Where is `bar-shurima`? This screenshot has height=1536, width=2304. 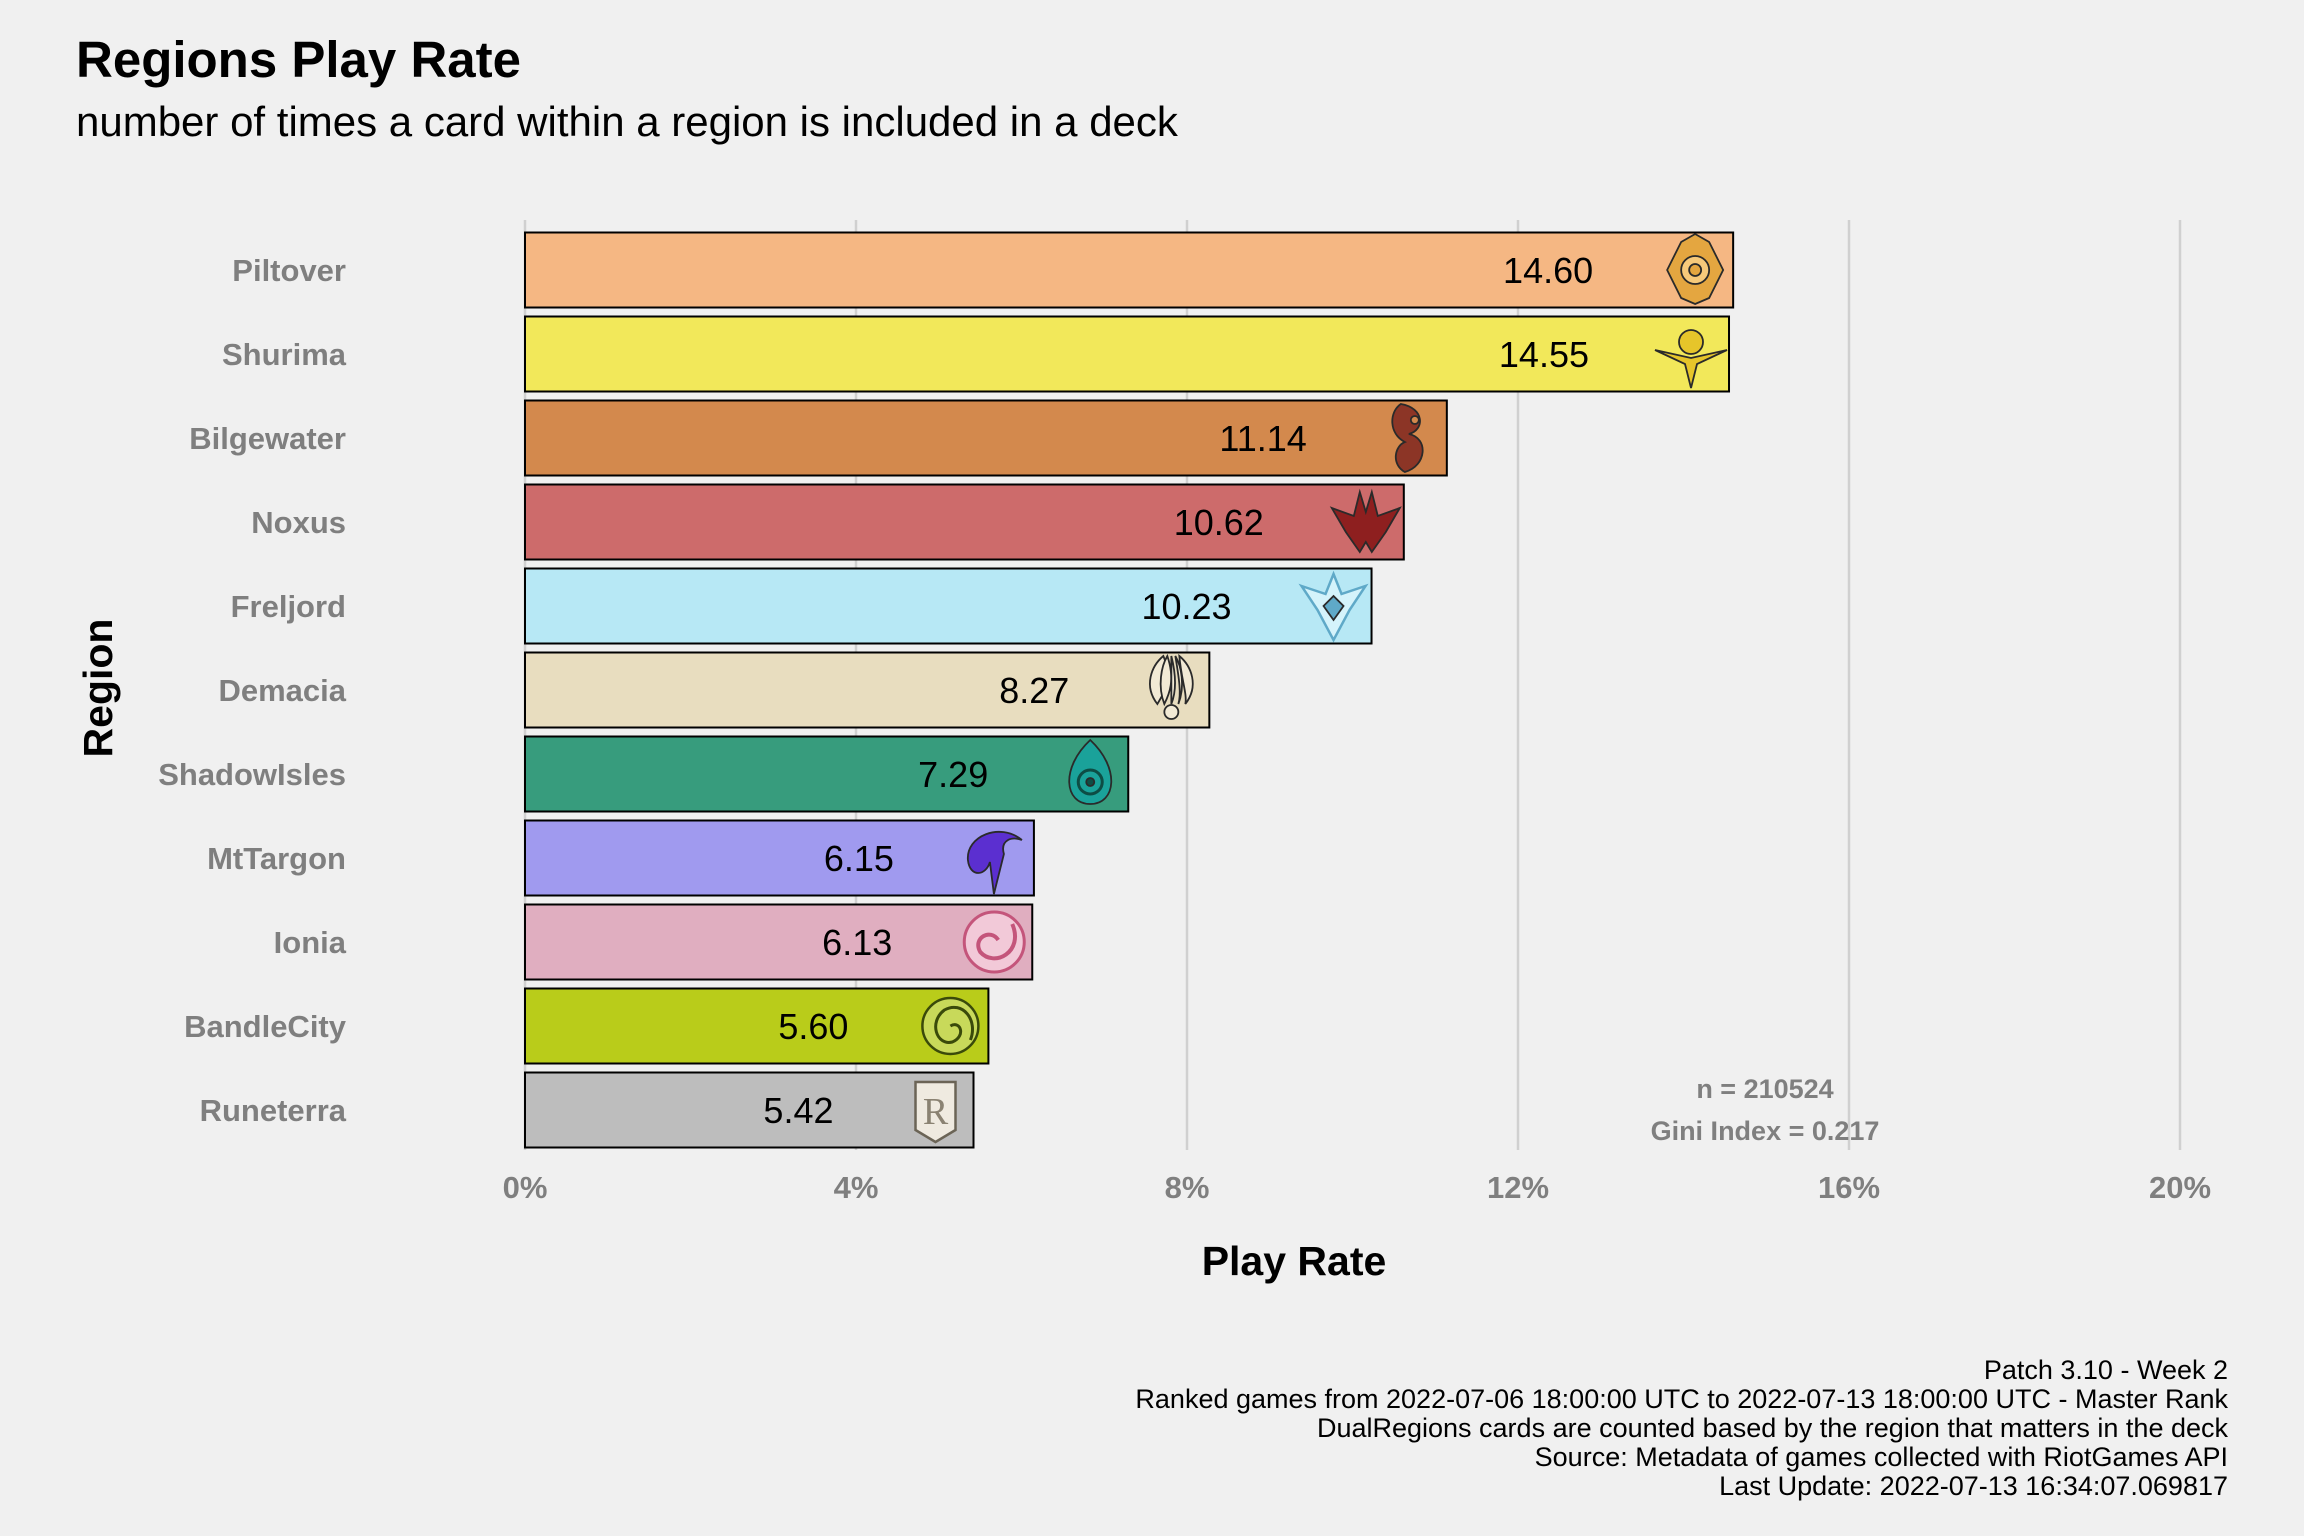
bar-shurima is located at coordinates (1127, 354).